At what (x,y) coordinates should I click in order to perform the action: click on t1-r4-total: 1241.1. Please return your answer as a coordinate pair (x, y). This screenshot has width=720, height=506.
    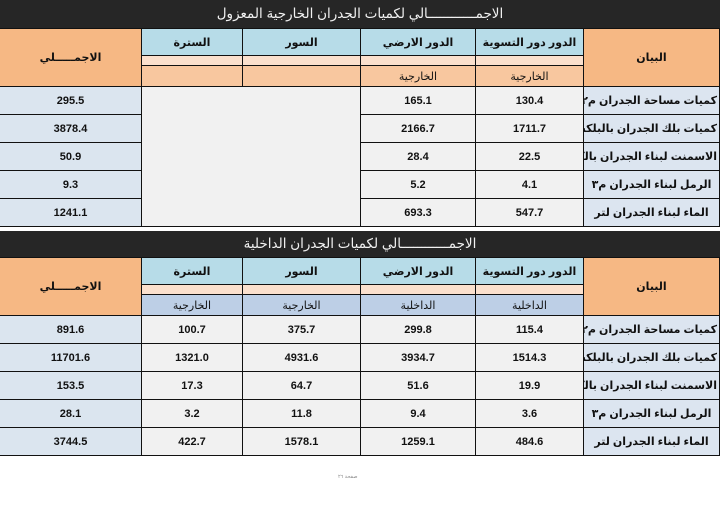
    Looking at the image, I should click on (71, 212).